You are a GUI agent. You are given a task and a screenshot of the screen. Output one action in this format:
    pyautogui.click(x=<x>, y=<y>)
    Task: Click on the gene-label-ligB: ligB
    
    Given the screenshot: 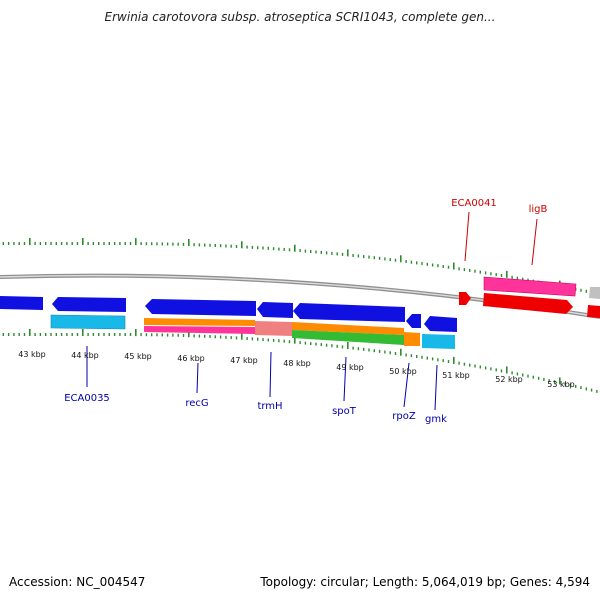 What is the action you would take?
    pyautogui.click(x=538, y=209)
    